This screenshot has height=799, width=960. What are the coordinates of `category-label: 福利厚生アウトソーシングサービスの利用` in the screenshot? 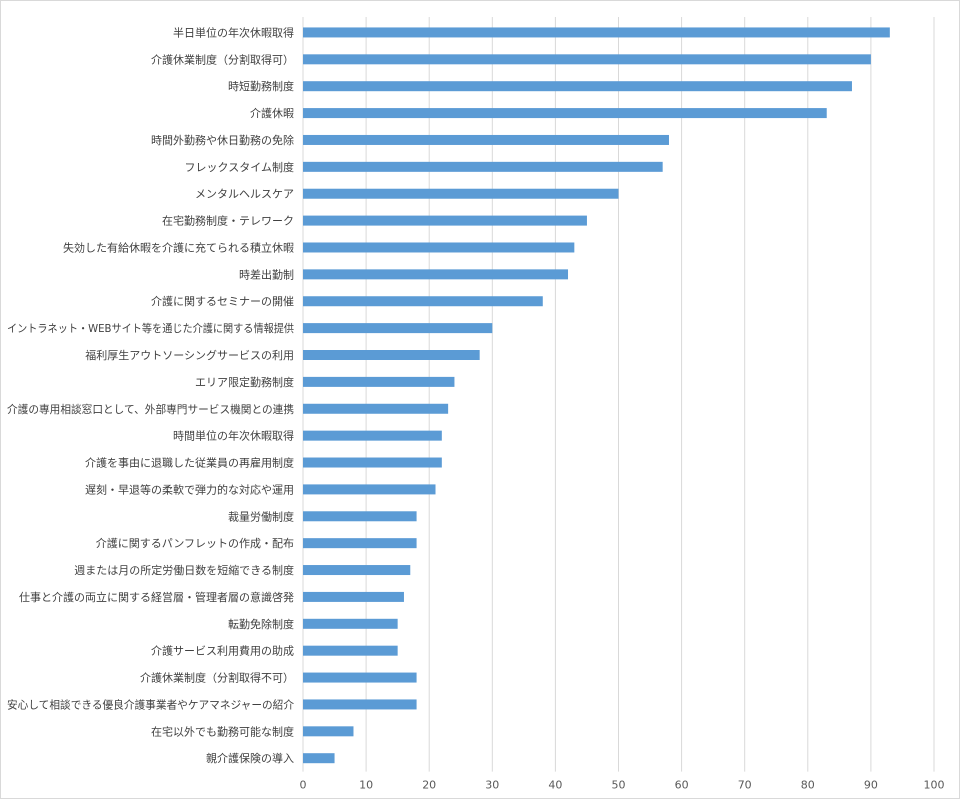 It's located at (189, 355).